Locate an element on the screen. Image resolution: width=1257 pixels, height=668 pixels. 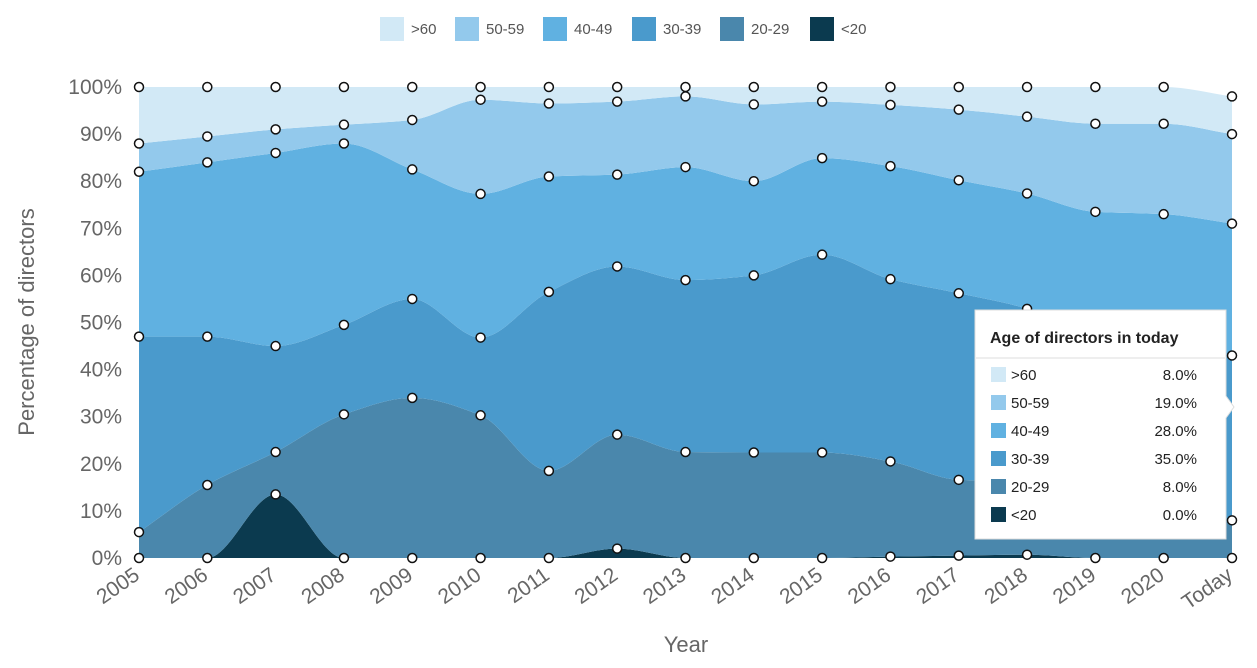
legend-label: 20-29 is located at coordinates (770, 29).